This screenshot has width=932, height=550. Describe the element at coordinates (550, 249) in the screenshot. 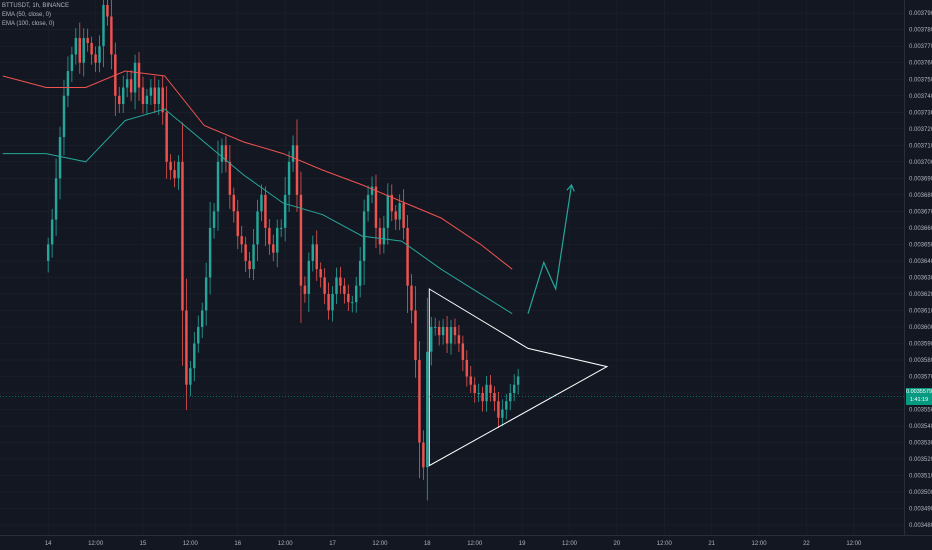

I see `projection-path` at that location.